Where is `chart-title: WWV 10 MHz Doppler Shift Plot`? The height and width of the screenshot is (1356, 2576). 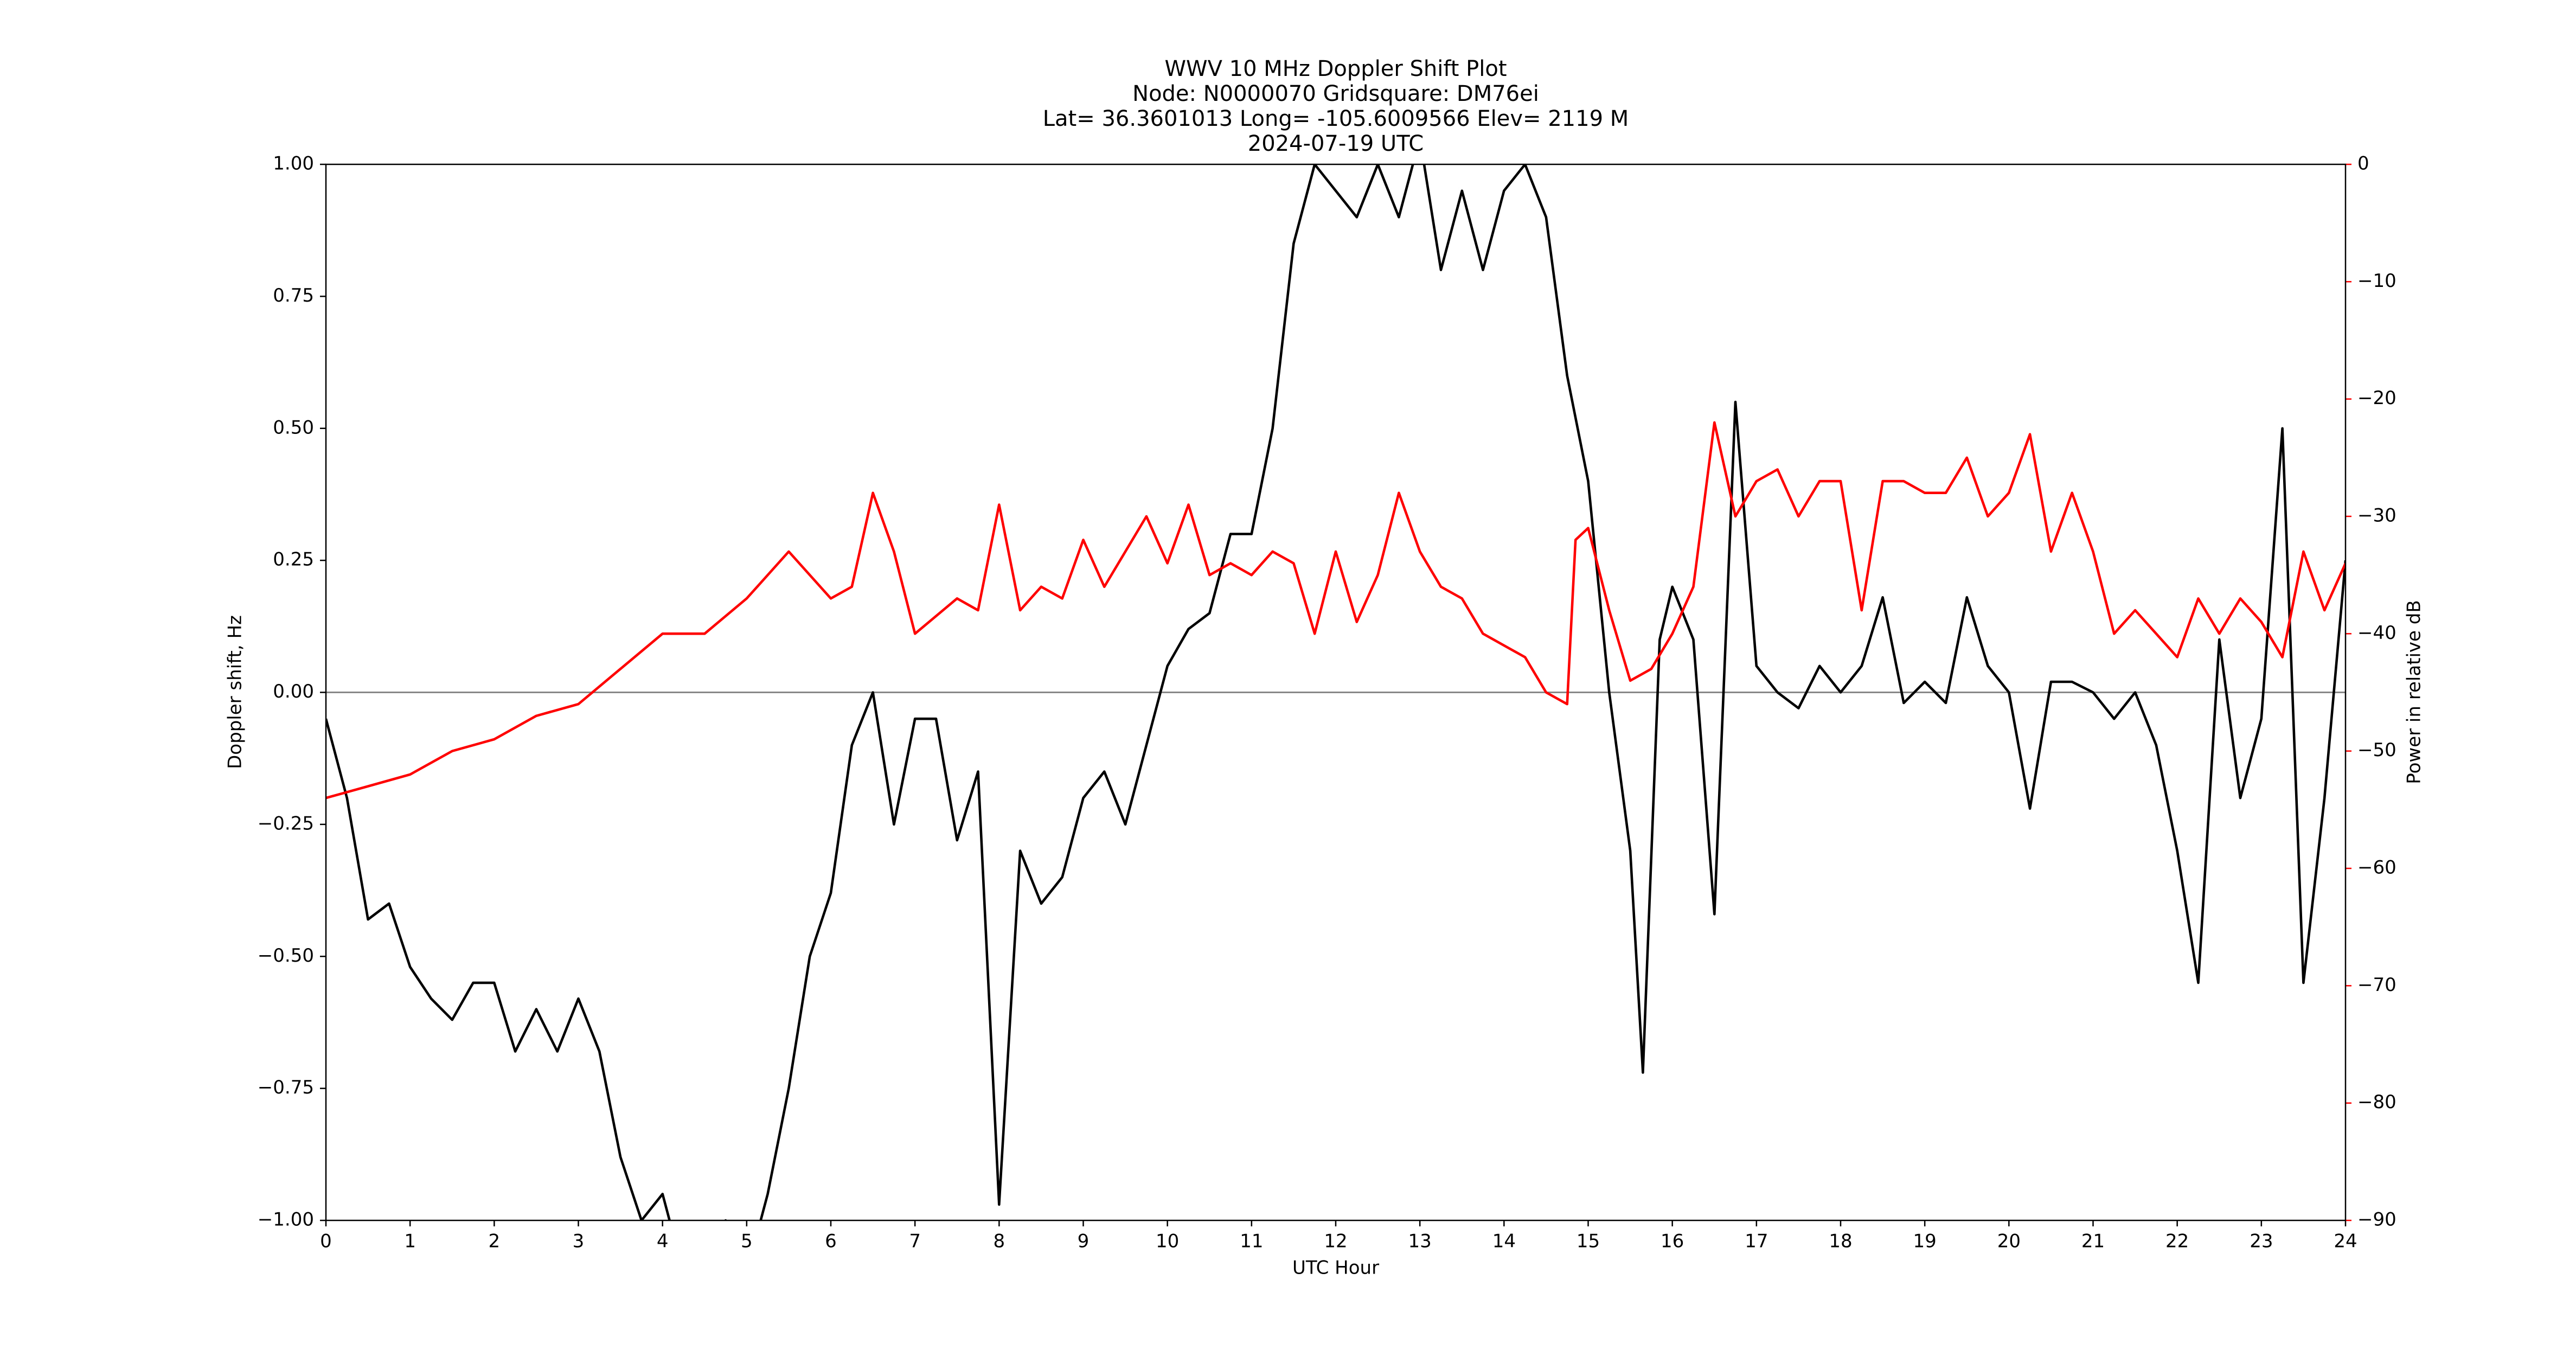 chart-title: WWV 10 MHz Doppler Shift Plot is located at coordinates (1336, 68).